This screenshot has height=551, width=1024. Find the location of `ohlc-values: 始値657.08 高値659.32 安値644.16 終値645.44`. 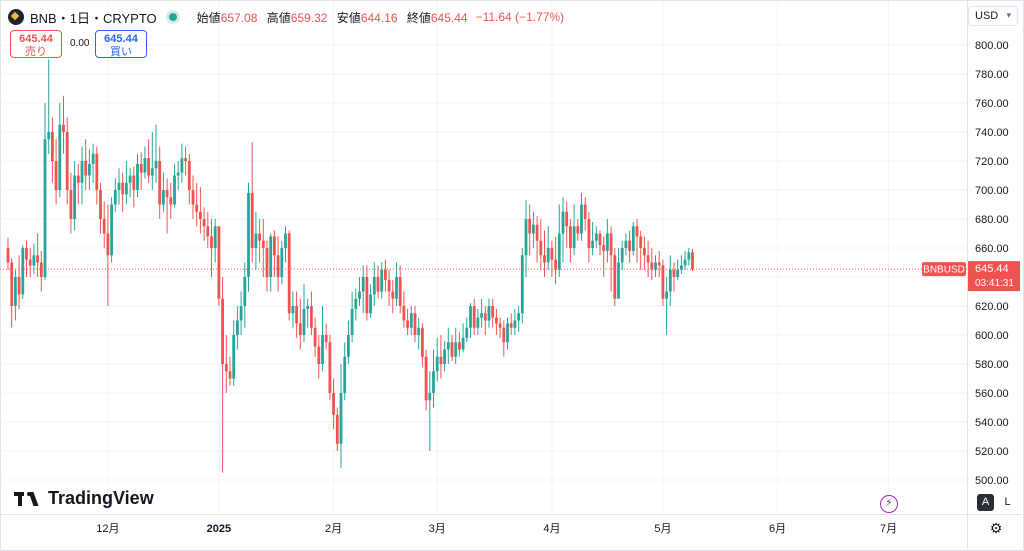

ohlc-values: 始値657.08 高値659.32 安値644.16 終値645.44 is located at coordinates (329, 17).